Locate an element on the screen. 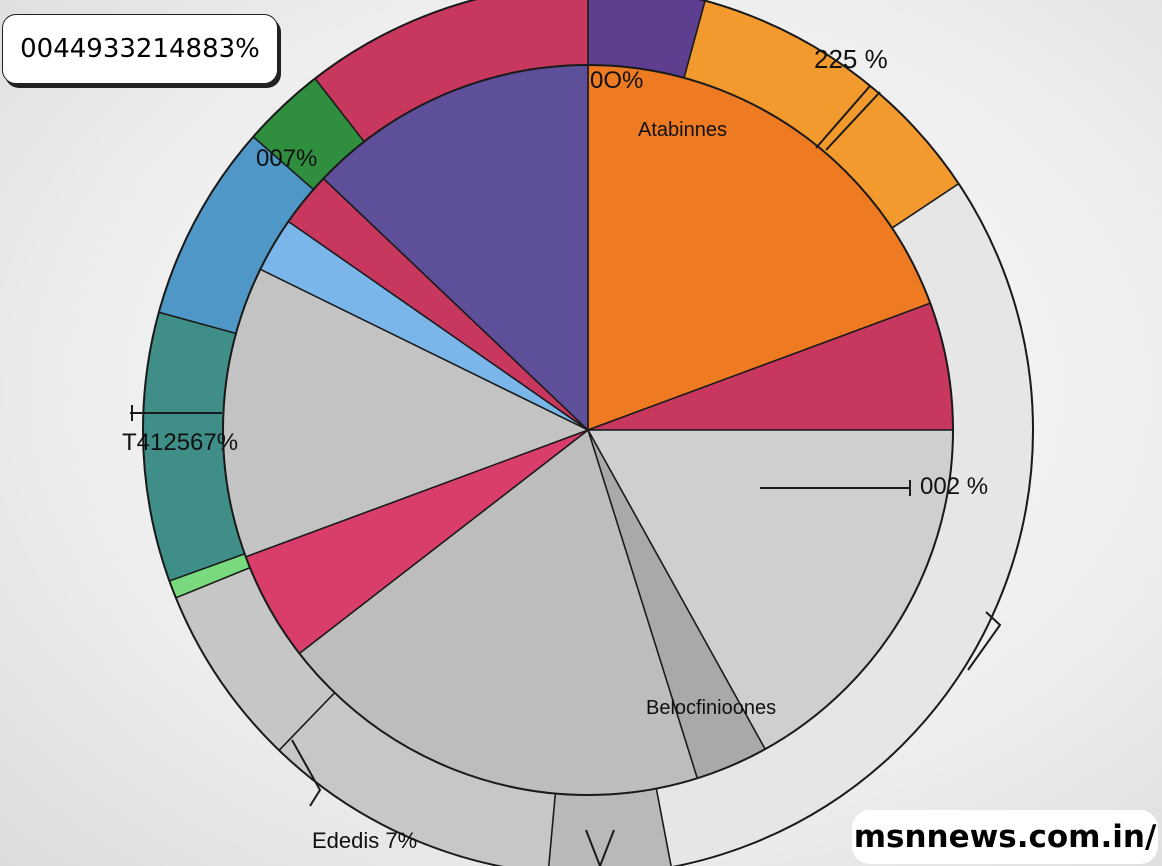  percent-badge: 0044933214883% is located at coordinates (140, 49).